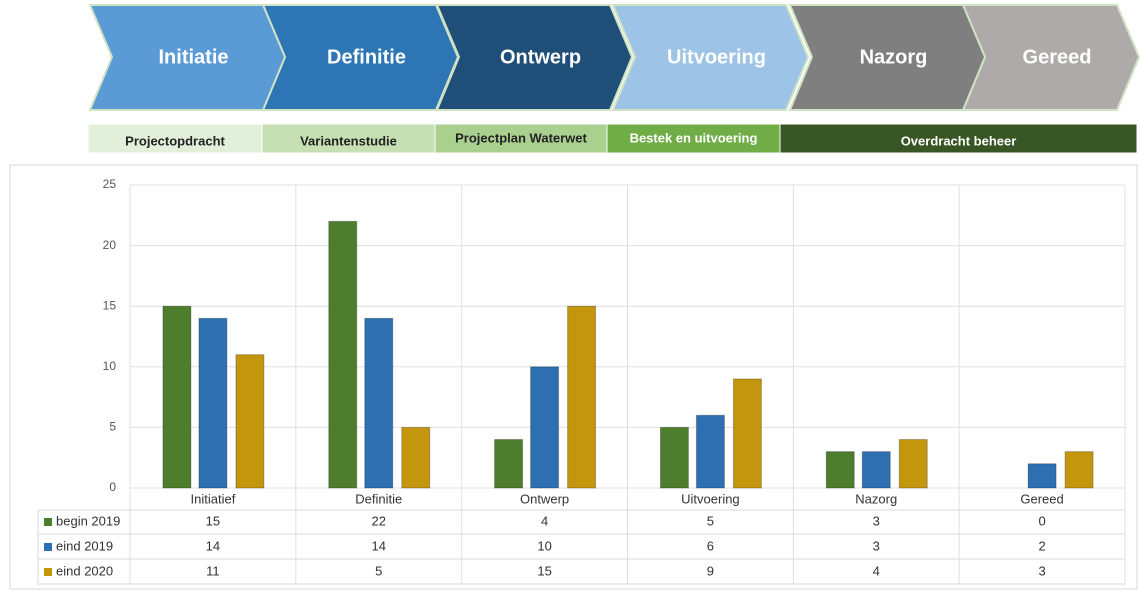 Image resolution: width=1140 pixels, height=592 pixels. What do you see at coordinates (894, 57) in the screenshot?
I see `phase-label: Nazorg` at bounding box center [894, 57].